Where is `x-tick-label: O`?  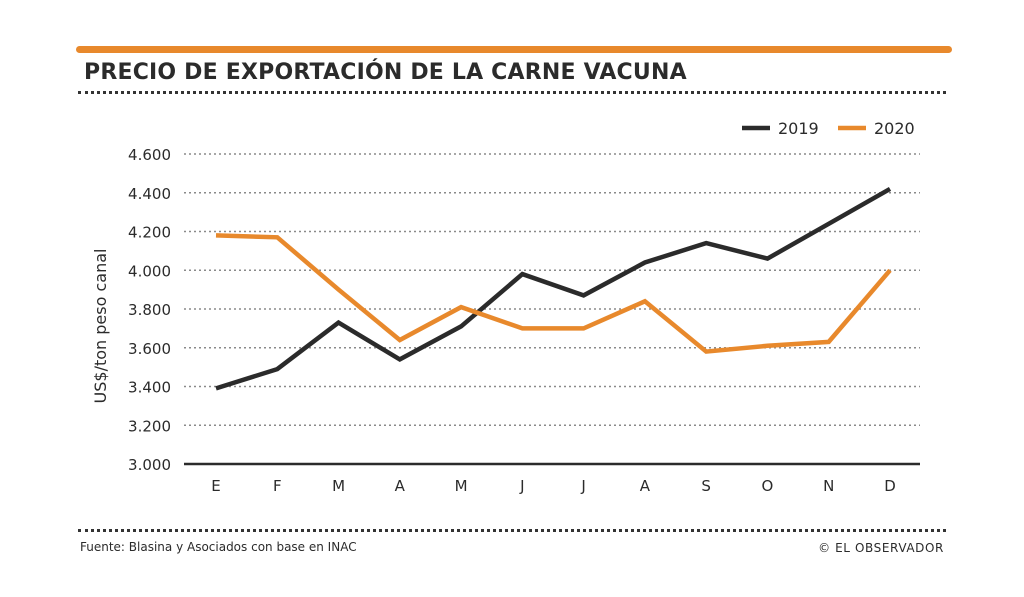 x-tick-label: O is located at coordinates (768, 486).